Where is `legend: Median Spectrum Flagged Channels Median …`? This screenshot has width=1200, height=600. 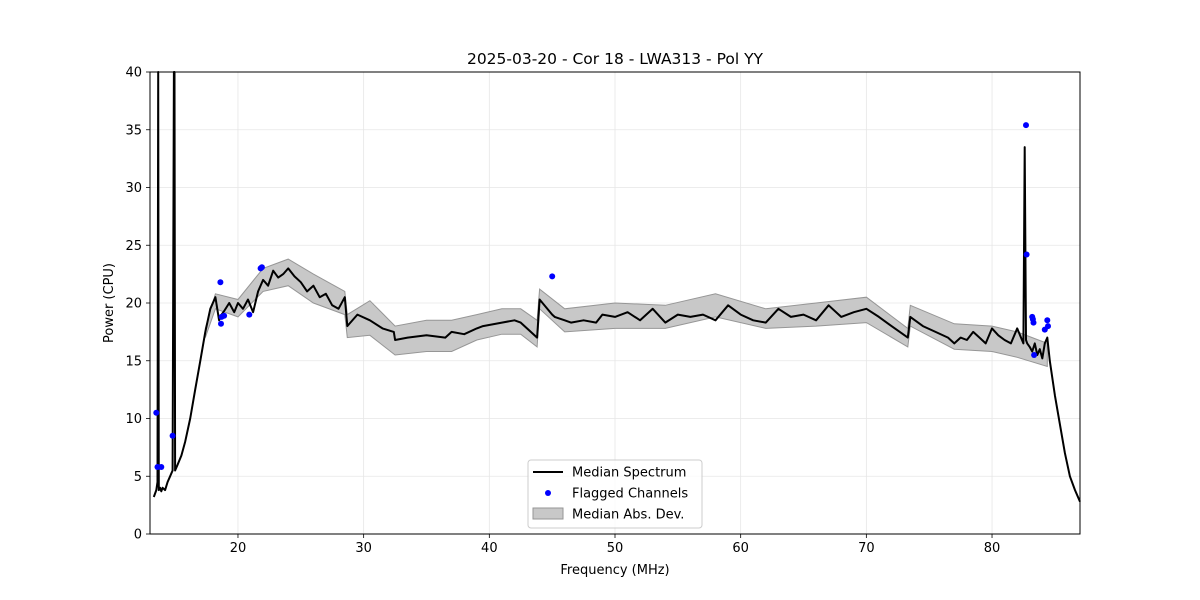
legend: Median Spectrum Flagged Channels Median … is located at coordinates (615, 494).